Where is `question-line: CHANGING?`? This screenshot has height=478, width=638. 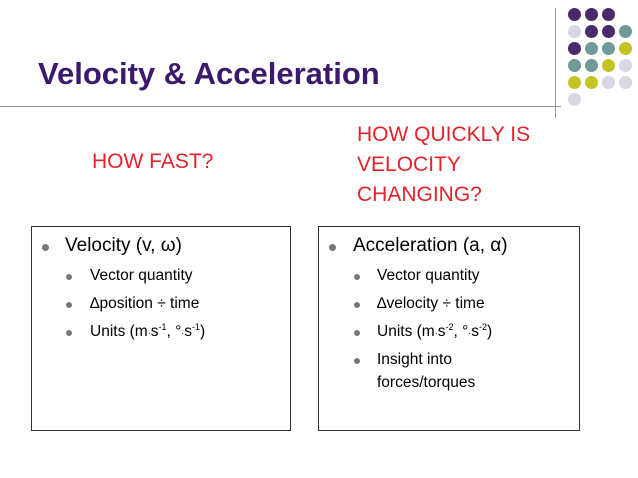
question-line: CHANGING? is located at coordinates (419, 194).